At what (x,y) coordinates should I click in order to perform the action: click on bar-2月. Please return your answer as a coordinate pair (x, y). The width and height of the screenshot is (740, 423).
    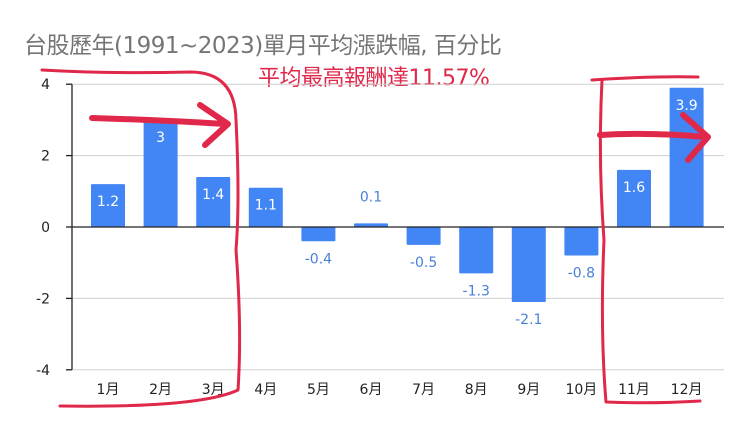
    Looking at the image, I should click on (160, 173).